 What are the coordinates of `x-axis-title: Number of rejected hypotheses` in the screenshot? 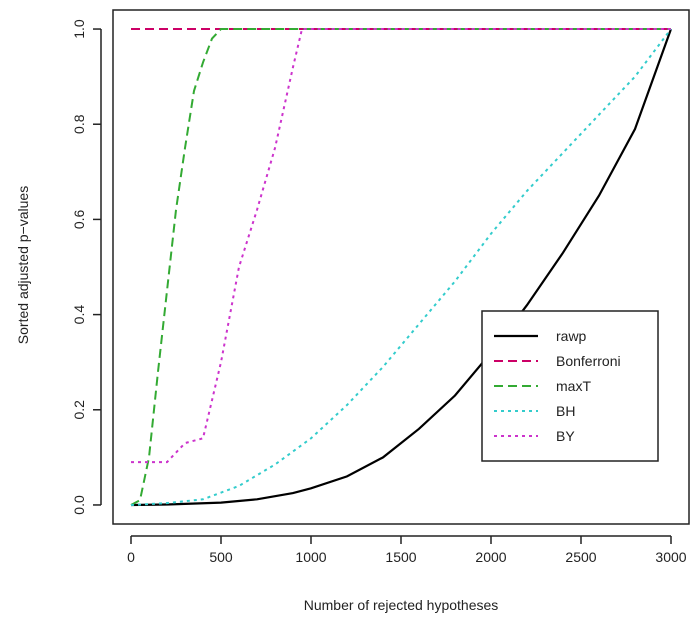 It's located at (401, 605).